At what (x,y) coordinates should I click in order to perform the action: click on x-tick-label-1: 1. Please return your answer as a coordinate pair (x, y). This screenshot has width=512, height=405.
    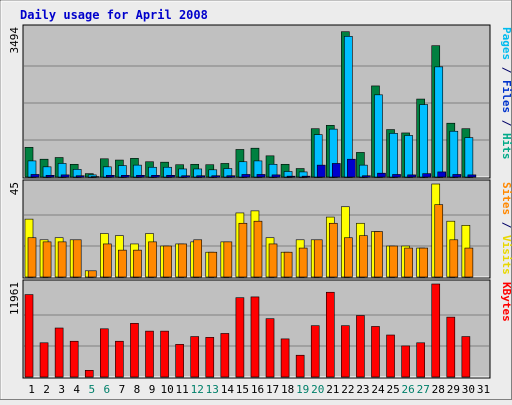
    Looking at the image, I should click on (31, 389).